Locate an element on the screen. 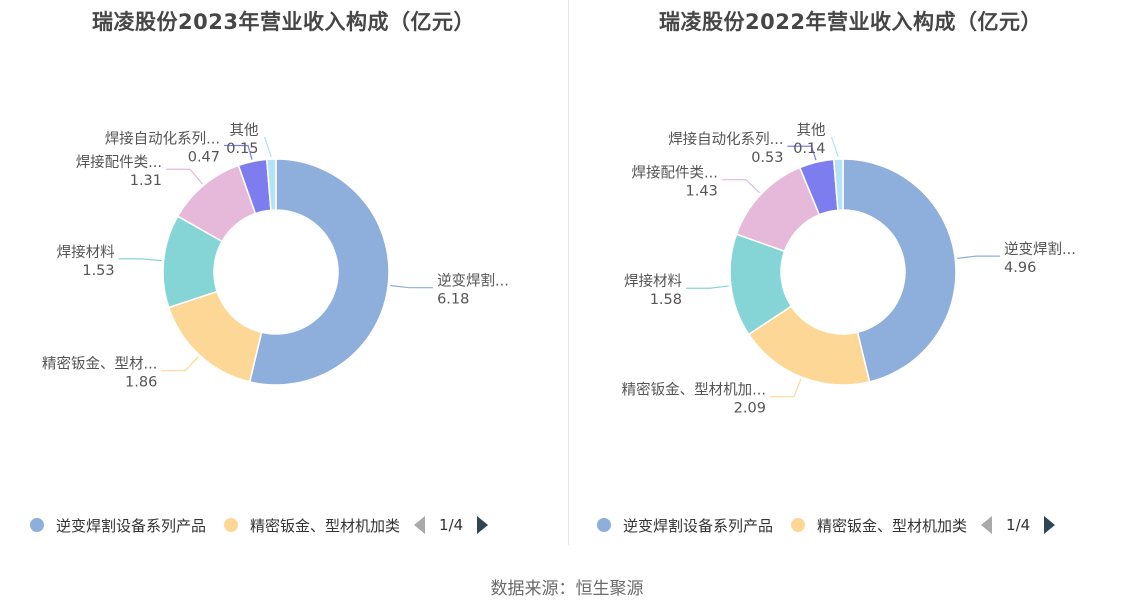 The image size is (1134, 612). slice-value-label: 6.18 is located at coordinates (453, 300).